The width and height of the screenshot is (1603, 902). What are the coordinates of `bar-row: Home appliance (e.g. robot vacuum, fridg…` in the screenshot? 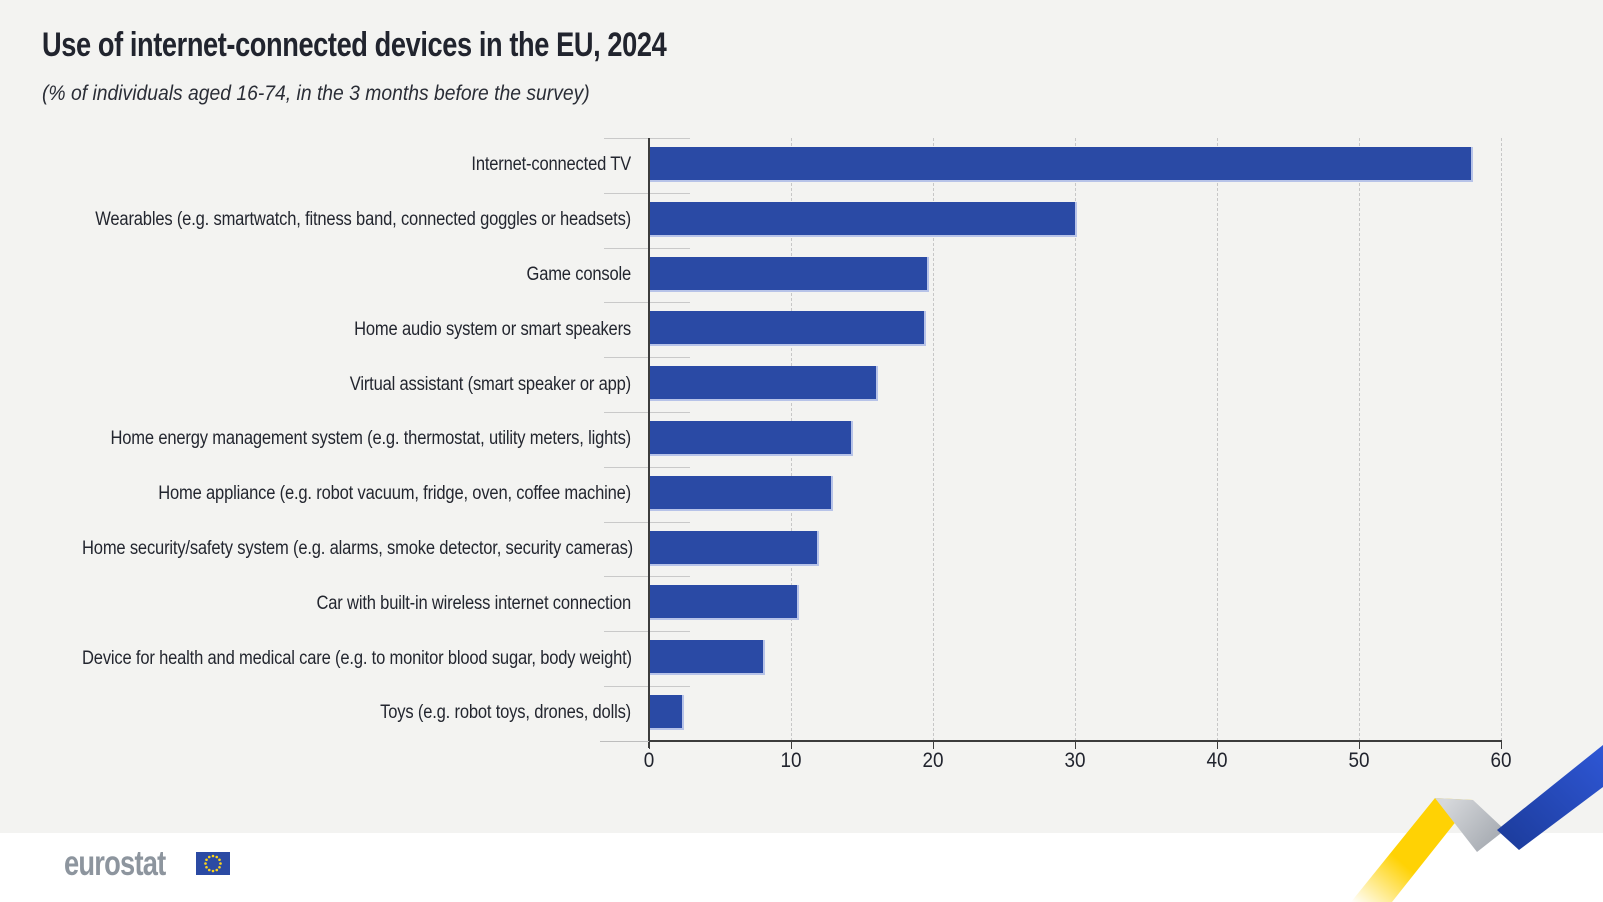 It's located at (801, 494).